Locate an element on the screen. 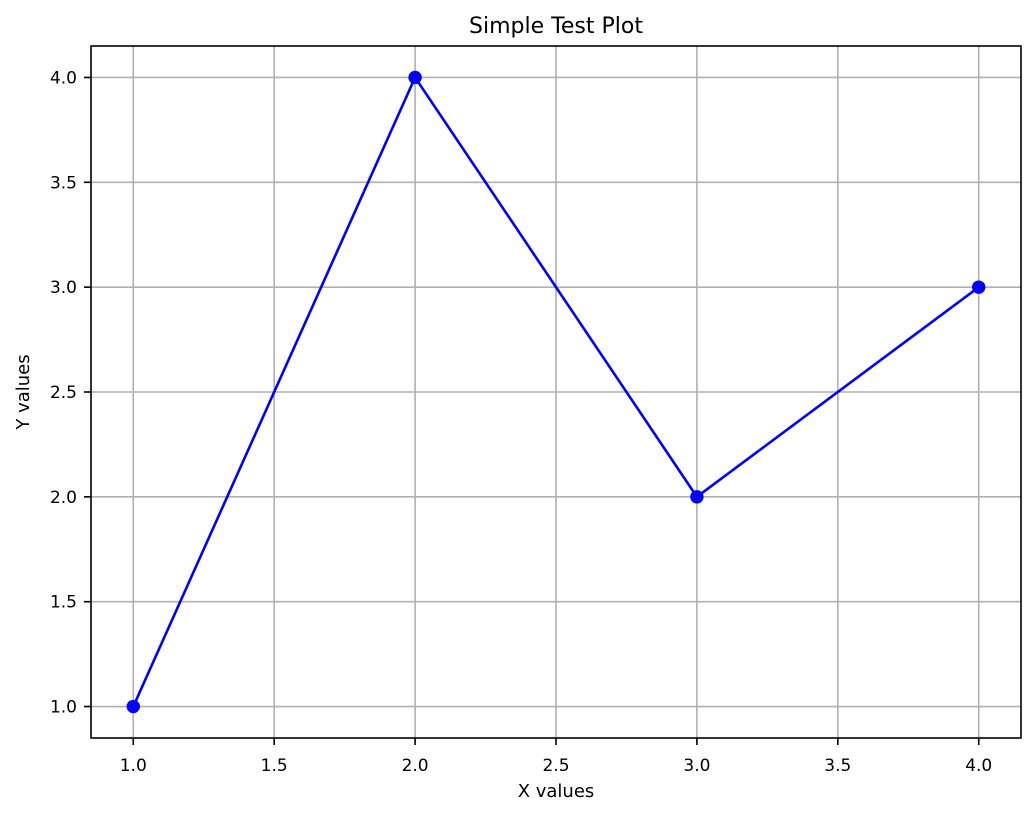 This screenshot has width=1036, height=817. x-tick-label: 3.0 is located at coordinates (696, 766).